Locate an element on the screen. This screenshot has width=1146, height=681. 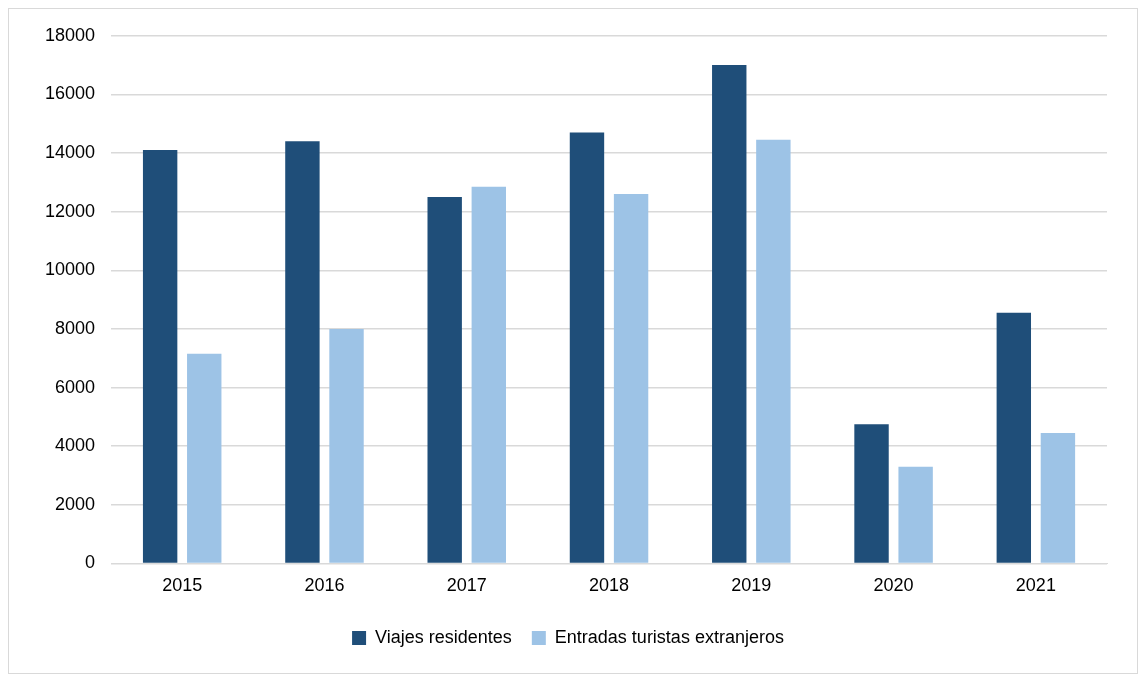
y-tick-label: 14000 is located at coordinates (70, 152).